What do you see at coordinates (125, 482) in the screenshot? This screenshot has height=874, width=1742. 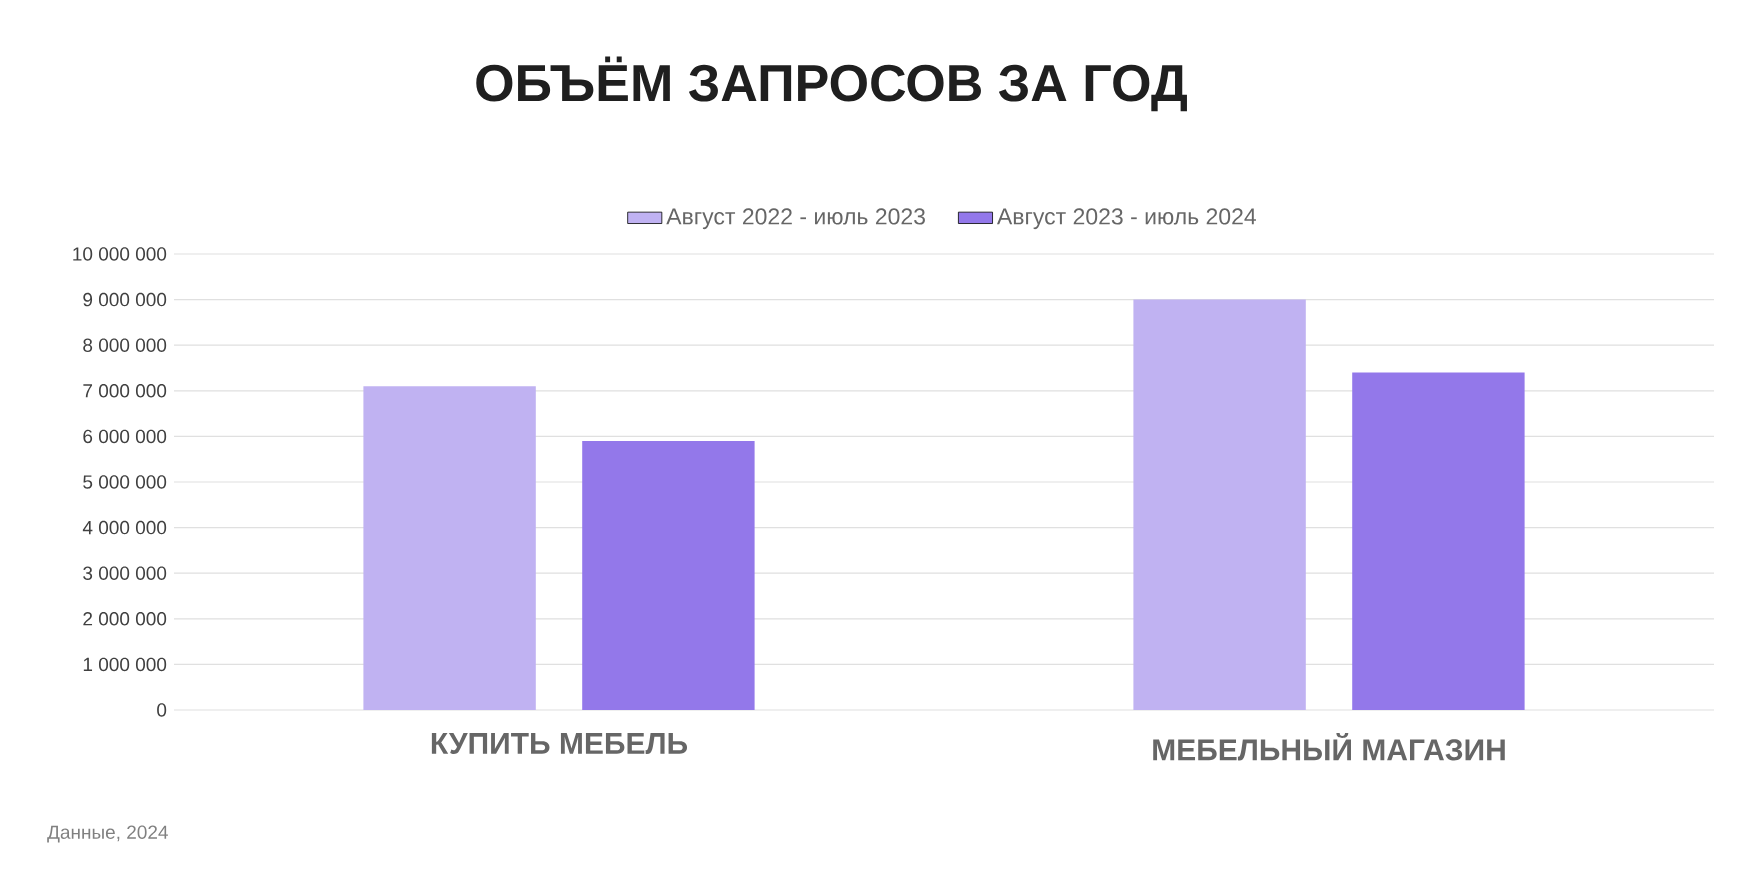 I see `y-tick-label: 5 000 000` at bounding box center [125, 482].